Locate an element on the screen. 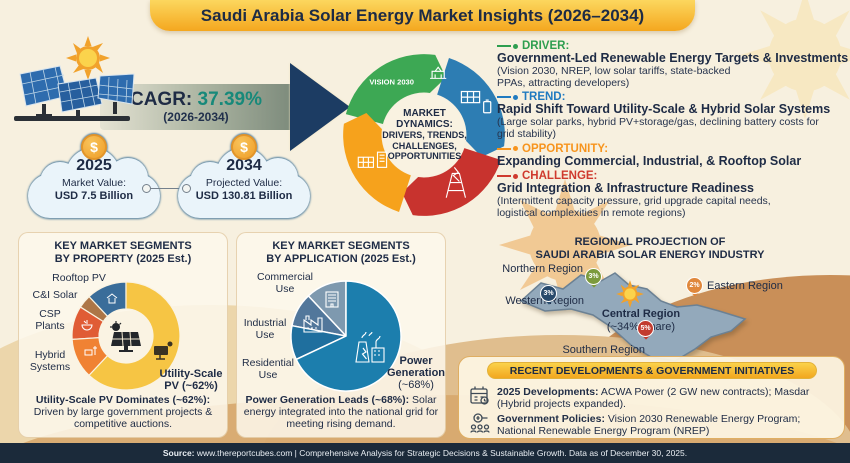 The image size is (850, 463). vision-2030-logo: VISION 2030 is located at coordinates (391, 81).